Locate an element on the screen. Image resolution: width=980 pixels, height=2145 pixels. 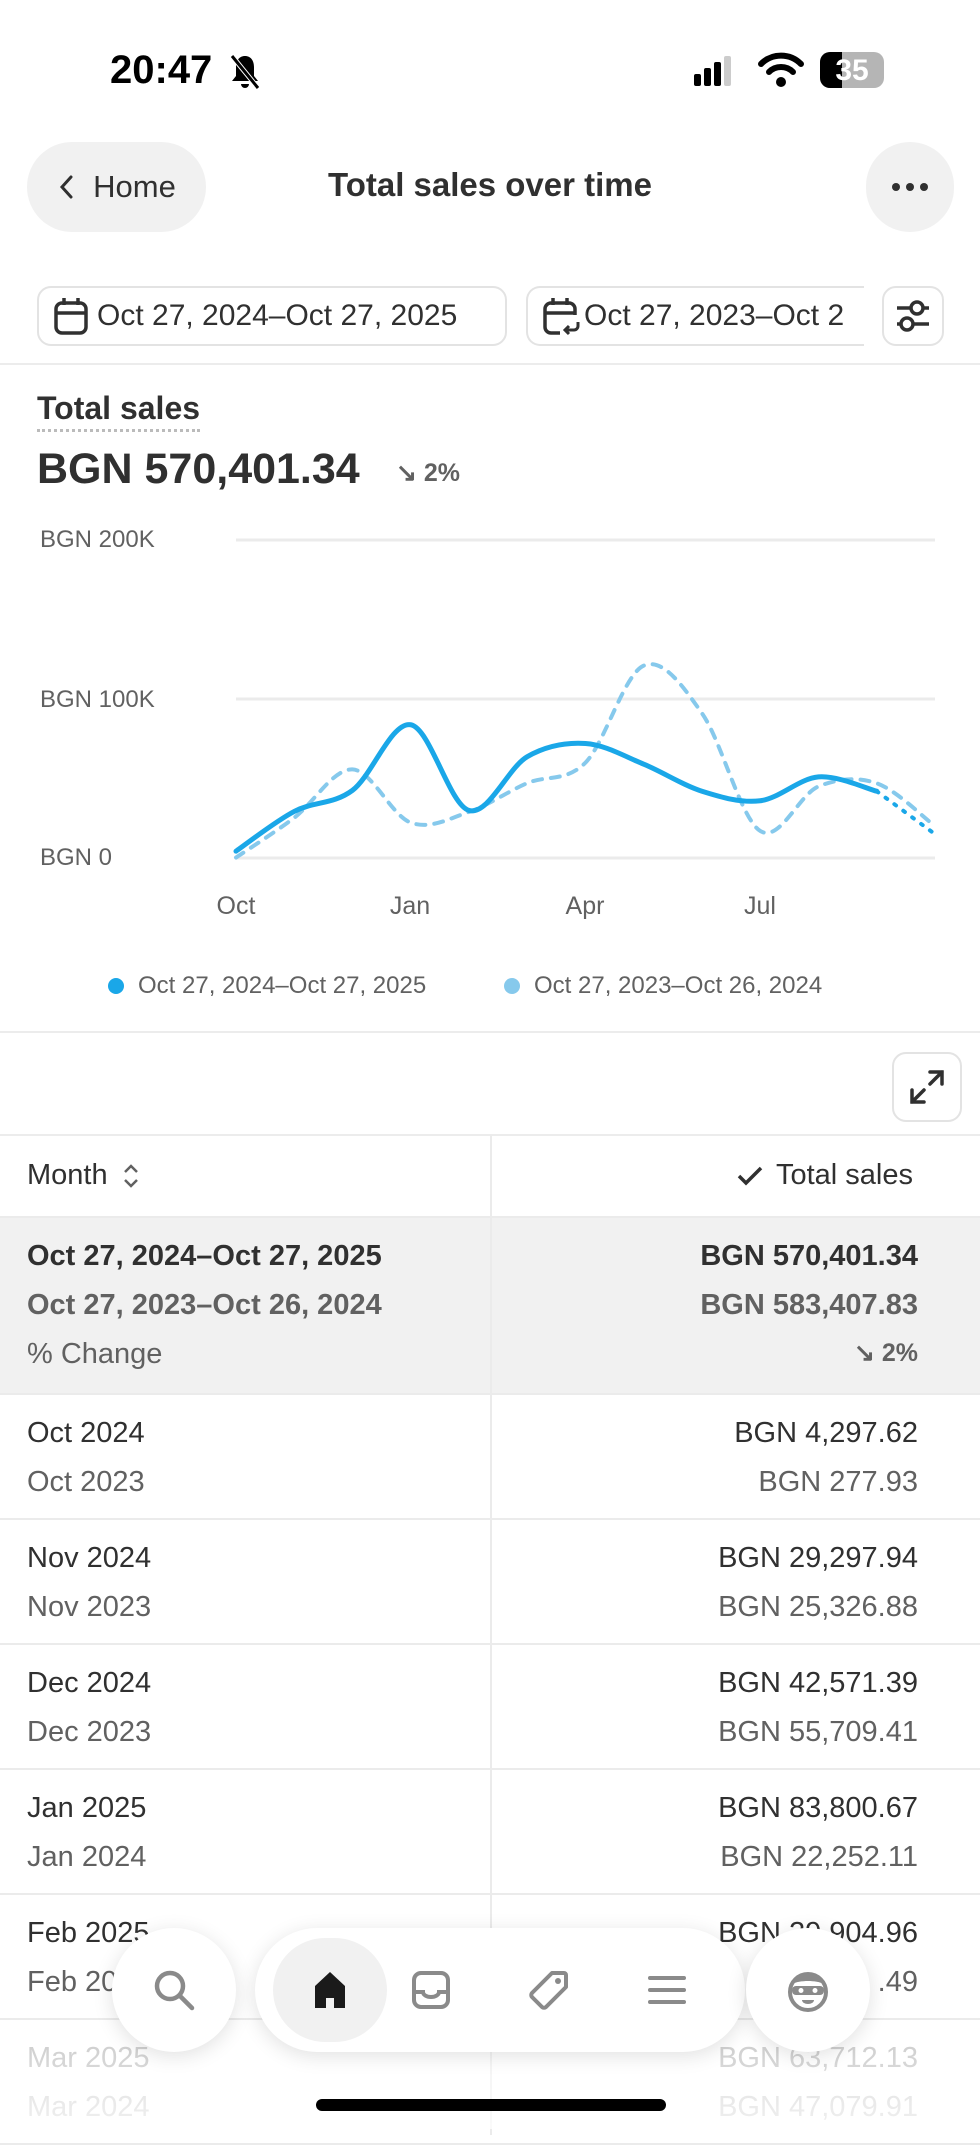
sliders-icon is located at coordinates (913, 316).